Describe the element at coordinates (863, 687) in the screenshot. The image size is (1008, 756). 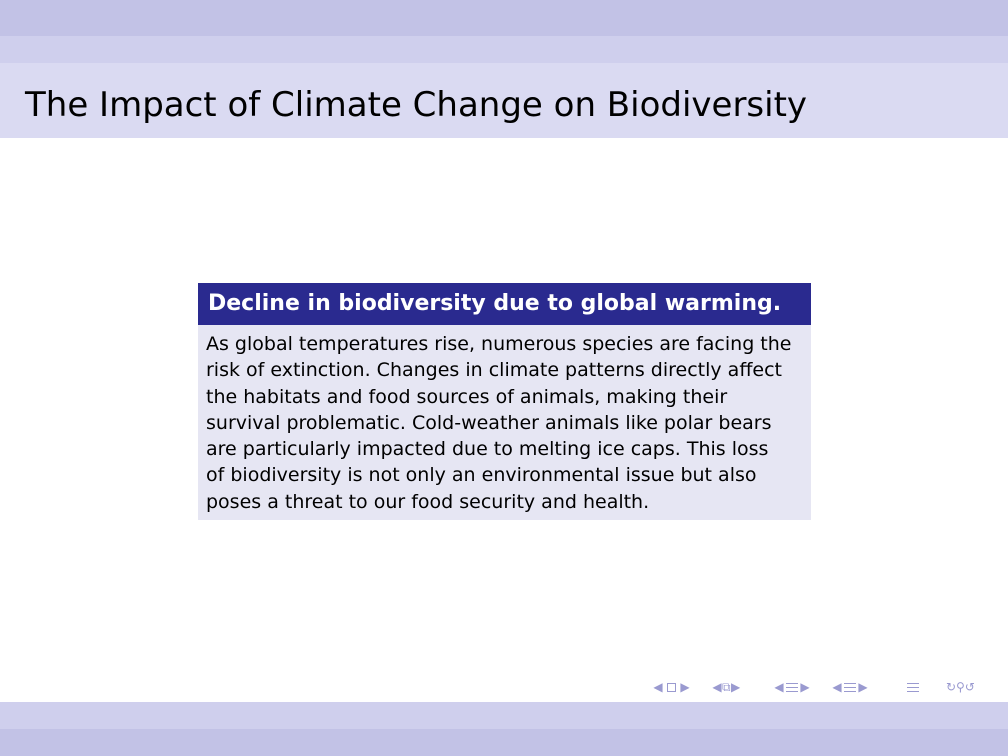
I see `next-subsec-arrow-icon: ▶` at that location.